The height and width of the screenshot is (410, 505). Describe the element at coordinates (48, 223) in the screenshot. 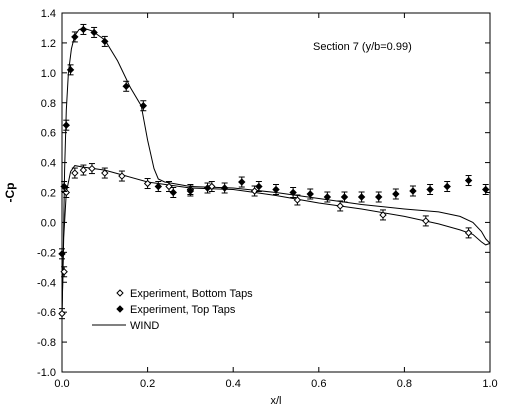

I see `y-tick-label: 0.0` at that location.